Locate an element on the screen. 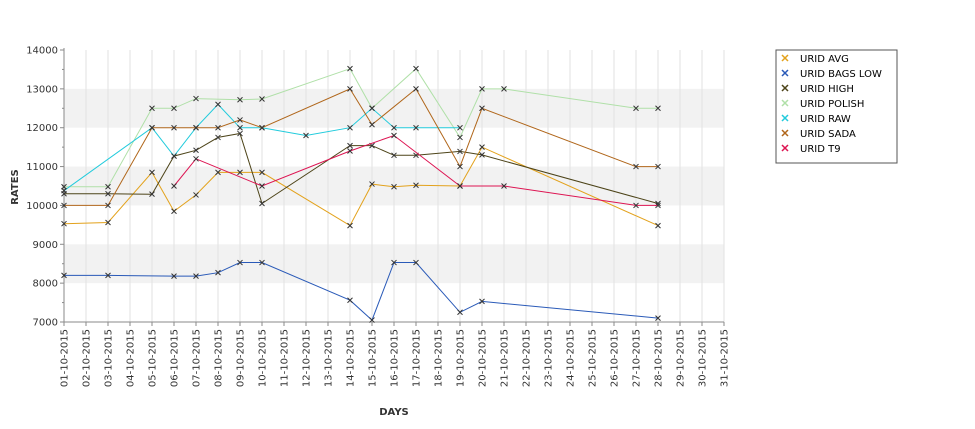 The width and height of the screenshot is (975, 429). x-tick-label: 16-10-2015 is located at coordinates (395, 358).